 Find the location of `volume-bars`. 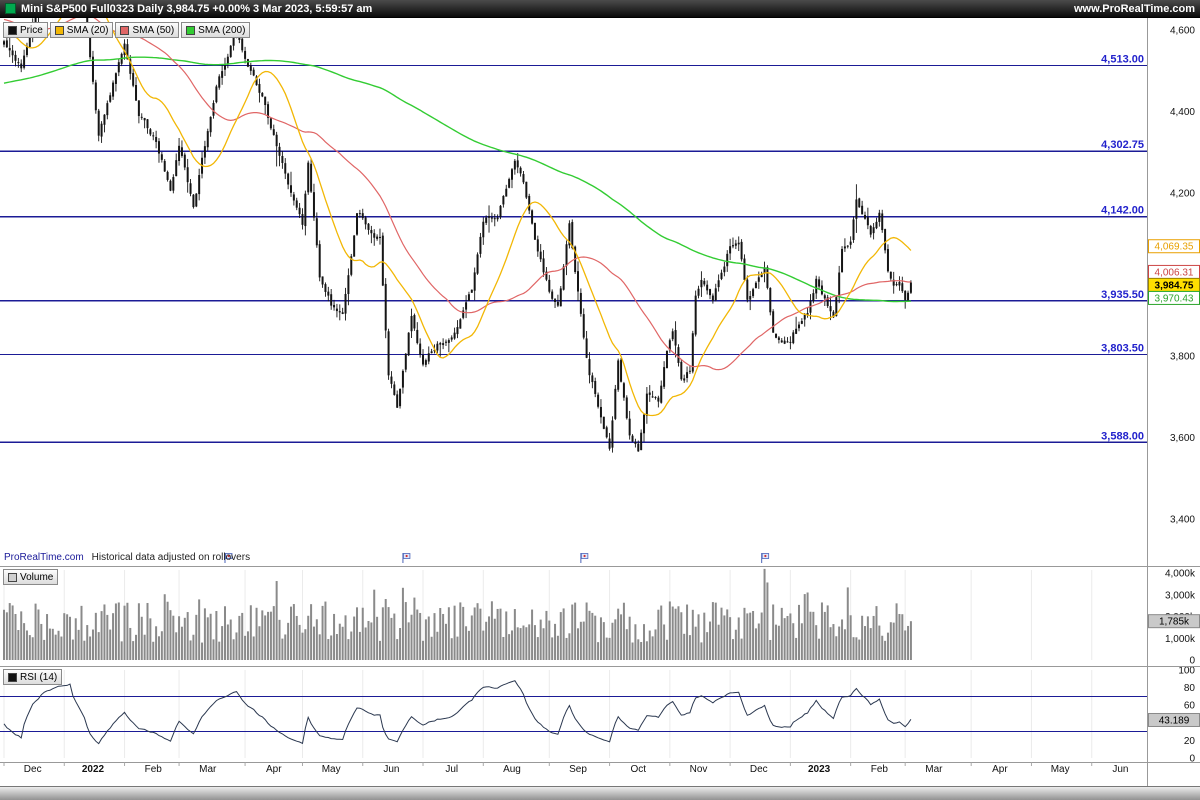

volume-bars is located at coordinates (457, 614).